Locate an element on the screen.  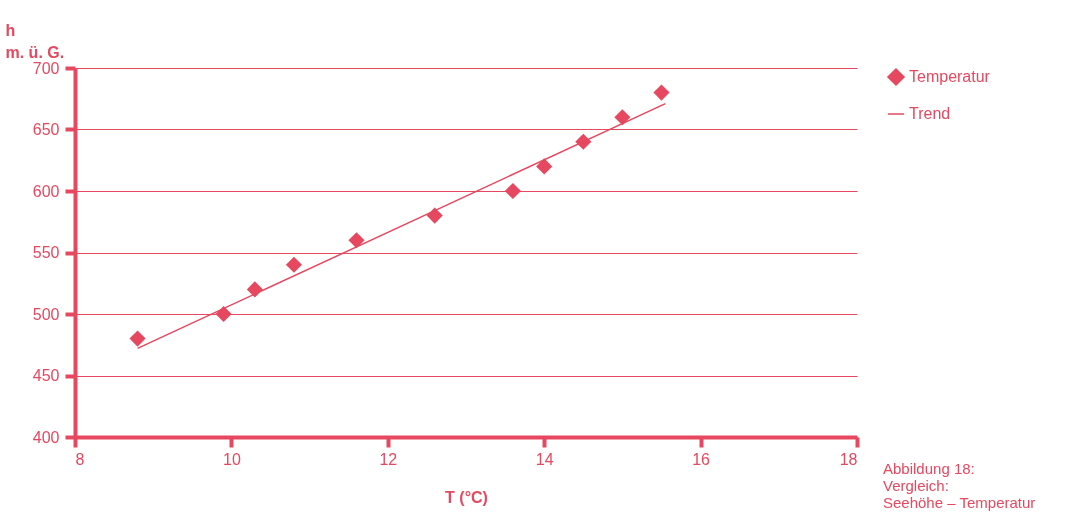
x-axis-title: T (°C) is located at coordinates (466, 497).